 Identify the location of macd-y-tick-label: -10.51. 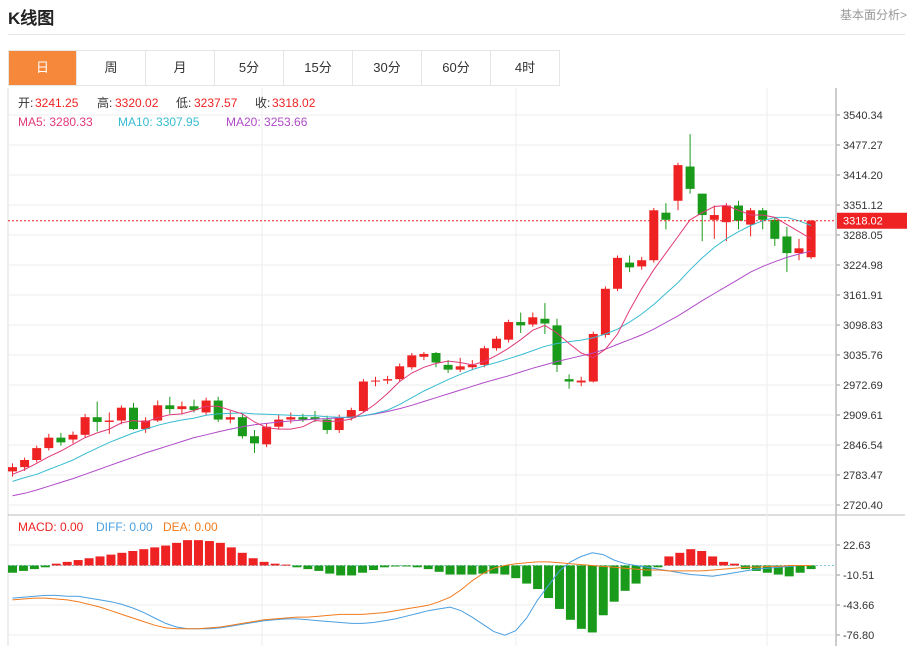
(858, 576).